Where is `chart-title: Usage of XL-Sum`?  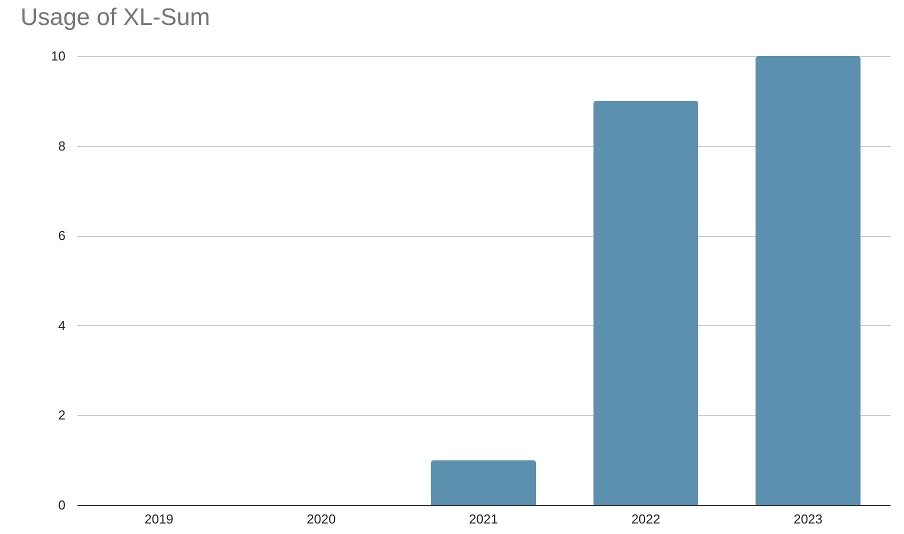
chart-title: Usage of XL-Sum is located at coordinates (115, 17).